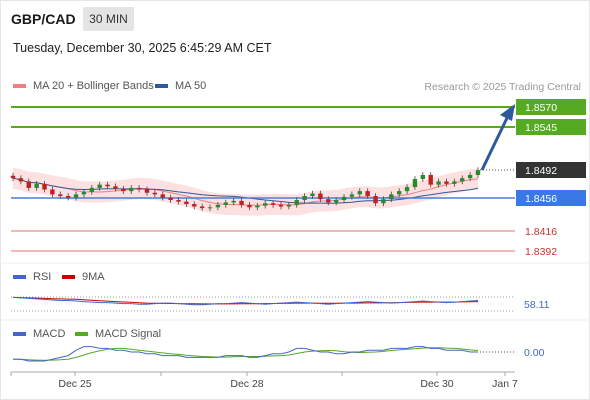  Describe the element at coordinates (541, 232) in the screenshot. I see `support-label-1: 1.8416` at that location.